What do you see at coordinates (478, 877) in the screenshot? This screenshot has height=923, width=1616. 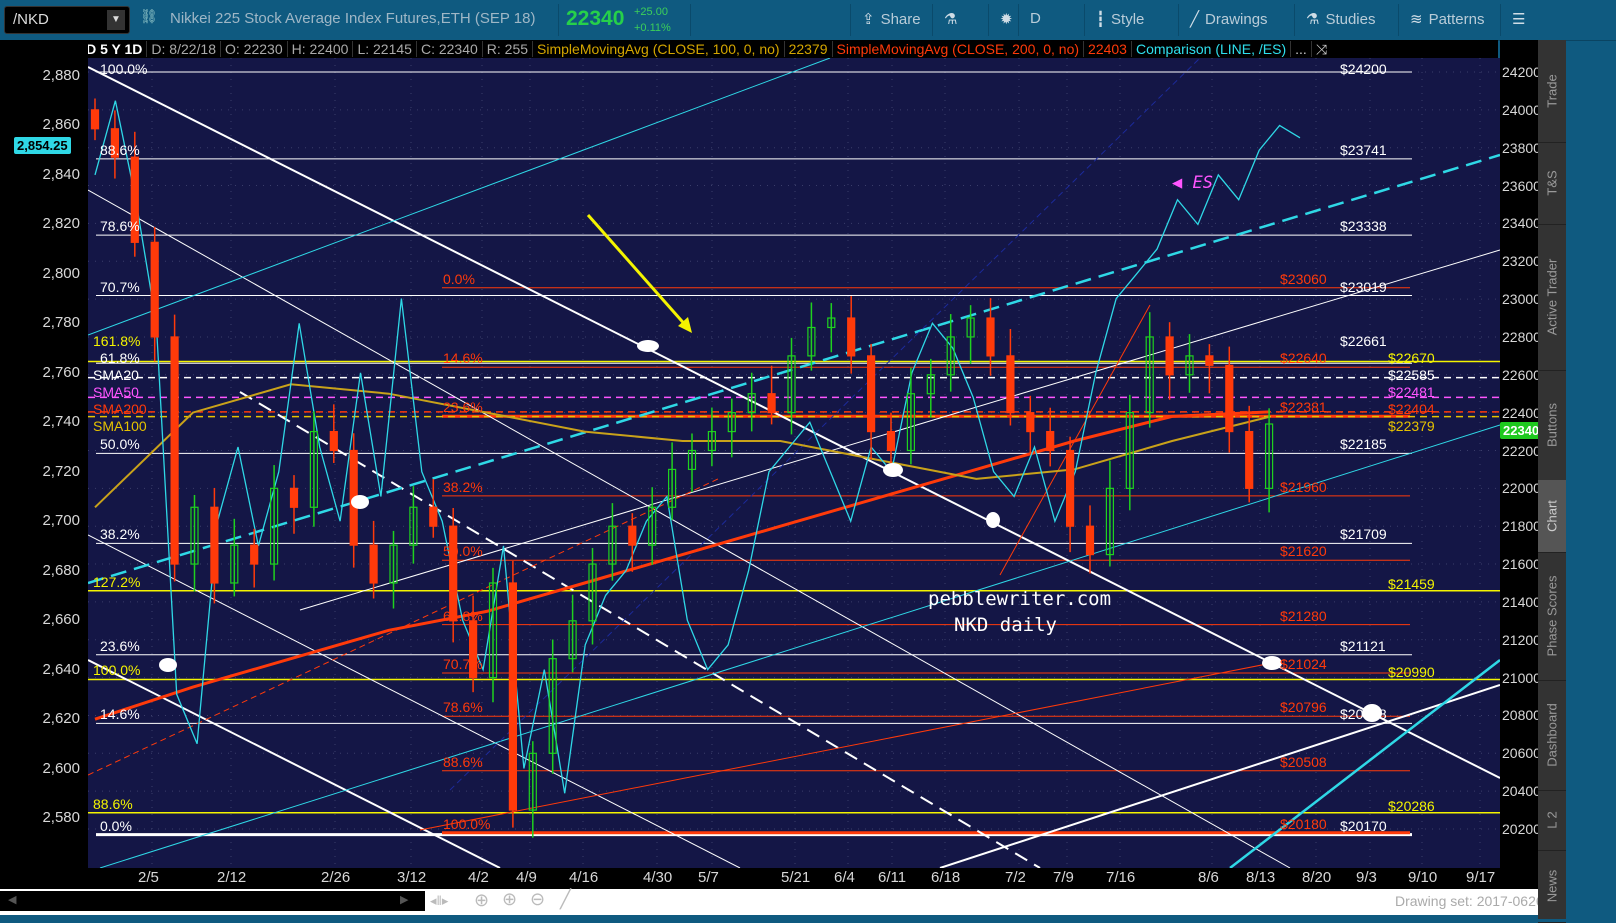 I see `time-axis-tick: 4/2` at bounding box center [478, 877].